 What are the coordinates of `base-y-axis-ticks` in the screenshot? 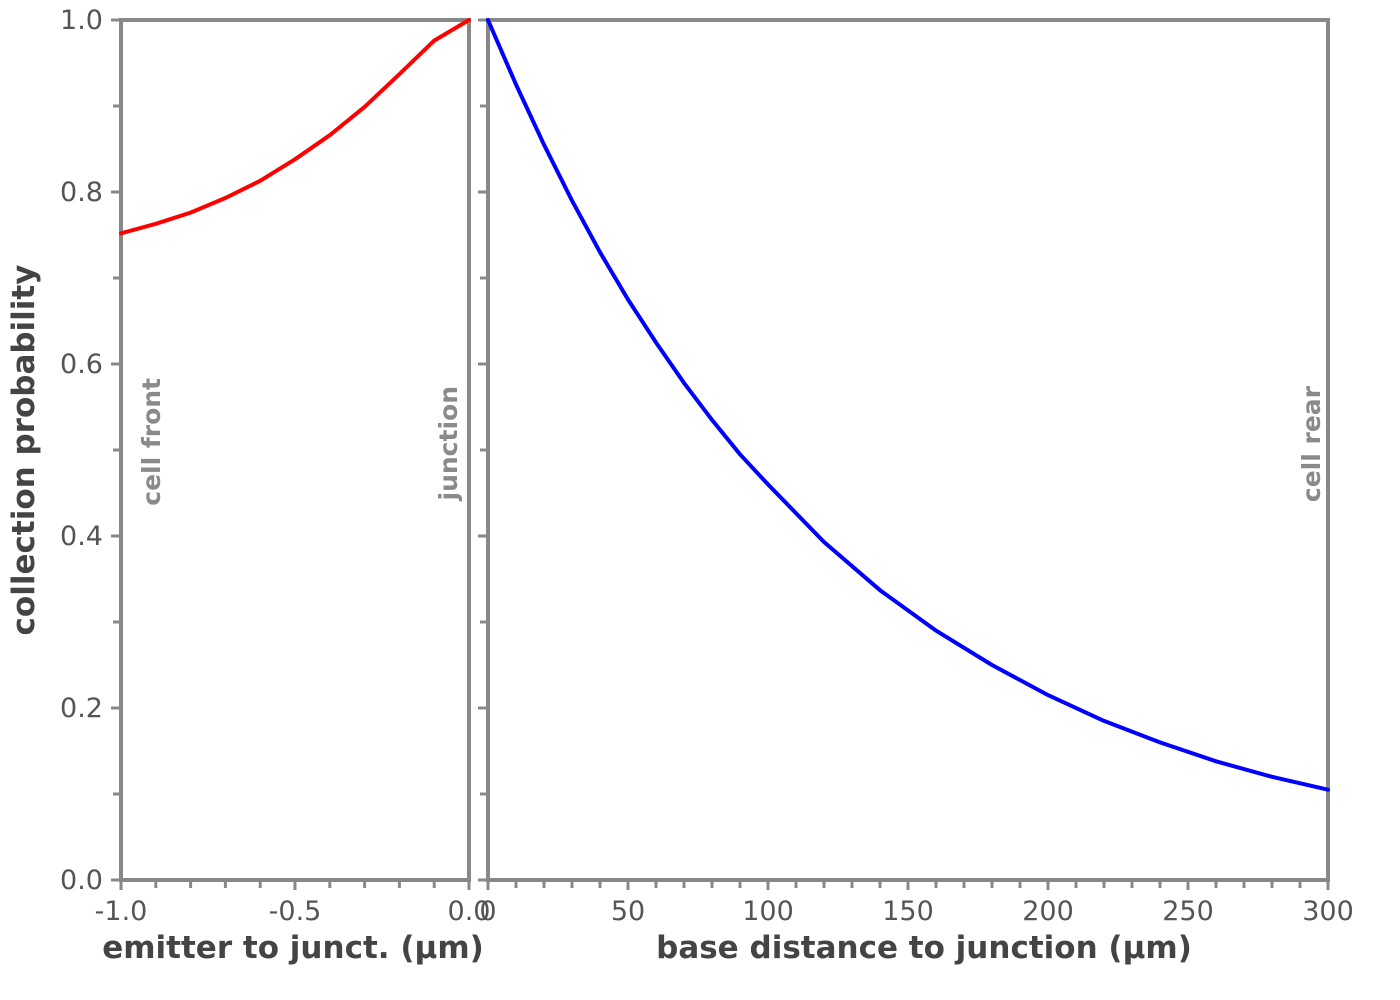 It's located at (483, 450).